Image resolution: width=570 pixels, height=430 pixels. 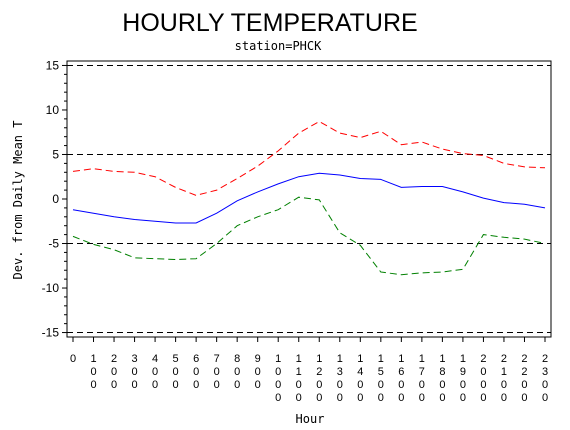 I want to click on y-tick-label: 0, so click(x=55, y=199).